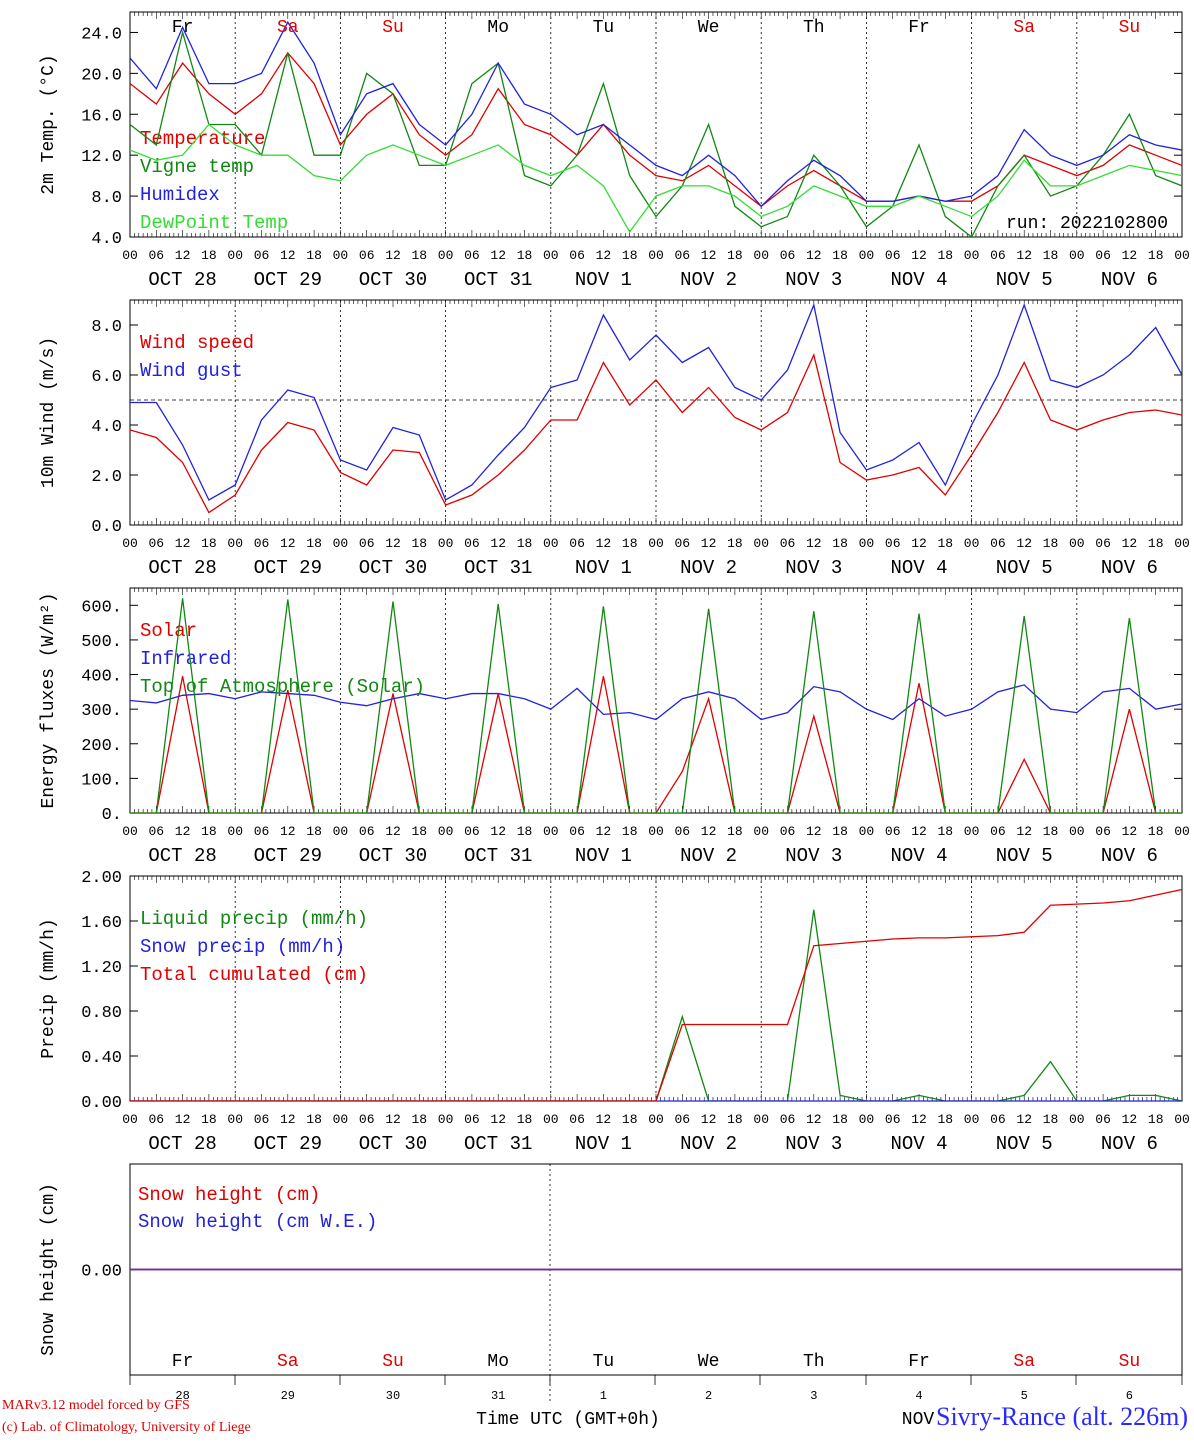  Describe the element at coordinates (813, 1144) in the screenshot. I see `date-label: NOV 3` at that location.